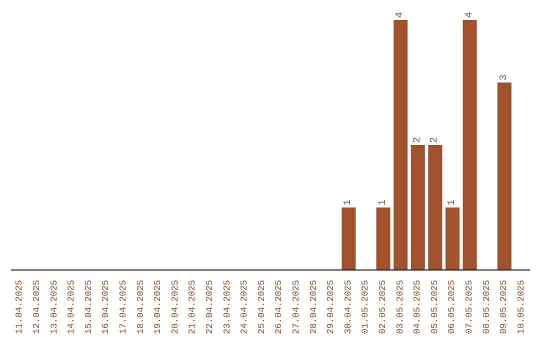 This screenshot has height=340, width=540. I want to click on x-tick-label: 26.04.2025, so click(279, 307).